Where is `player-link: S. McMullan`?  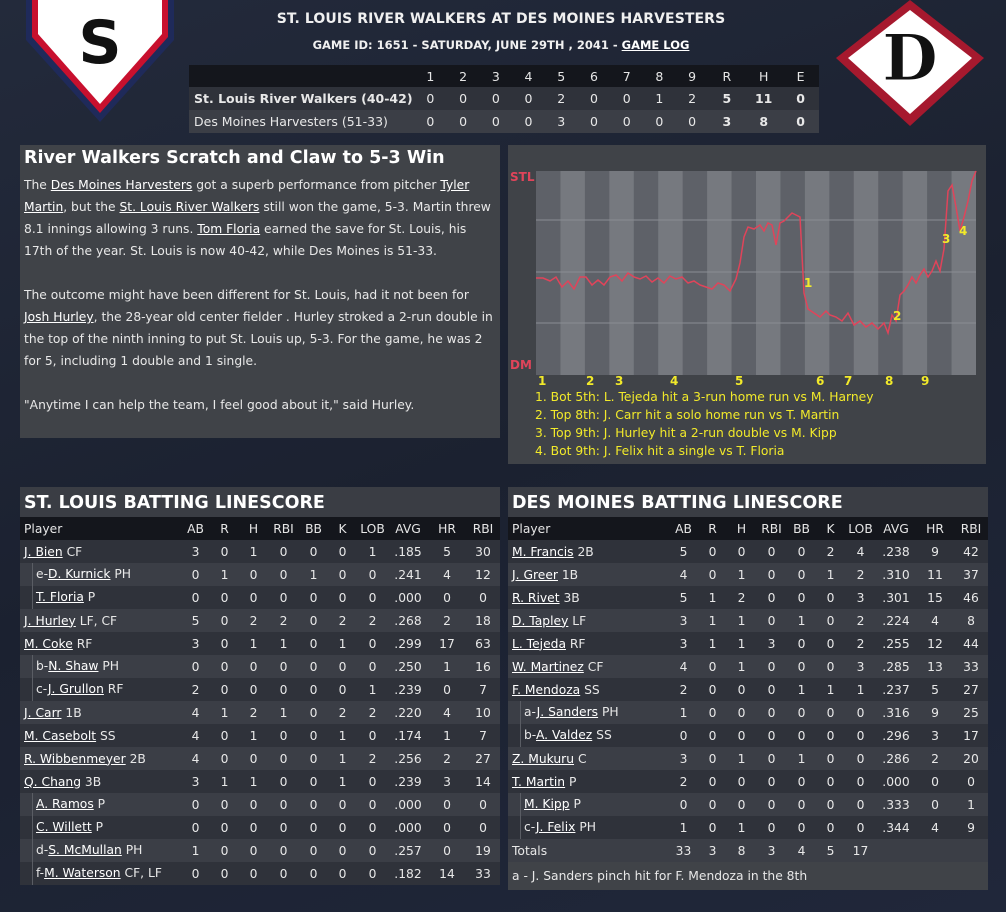 player-link: S. McMullan is located at coordinates (85, 850).